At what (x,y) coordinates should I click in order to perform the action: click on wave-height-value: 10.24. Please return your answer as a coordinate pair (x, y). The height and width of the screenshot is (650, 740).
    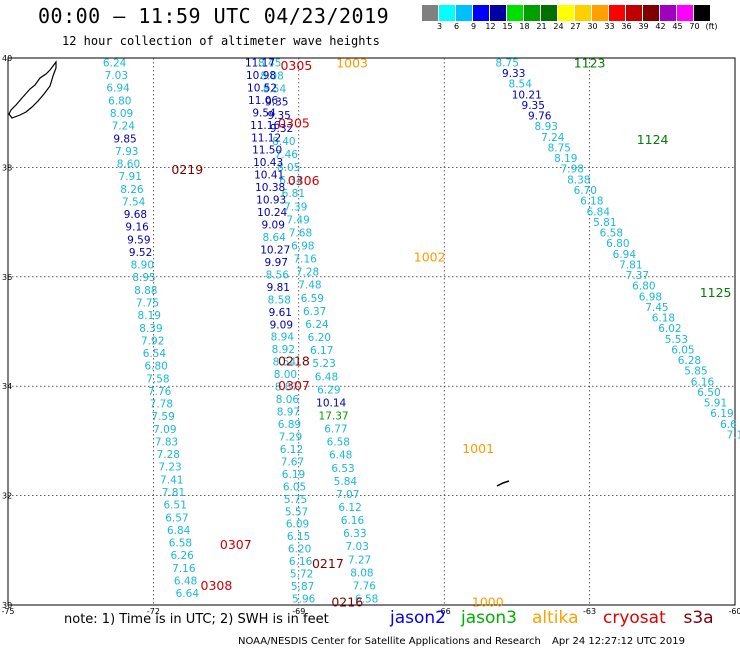
    Looking at the image, I should click on (272, 213).